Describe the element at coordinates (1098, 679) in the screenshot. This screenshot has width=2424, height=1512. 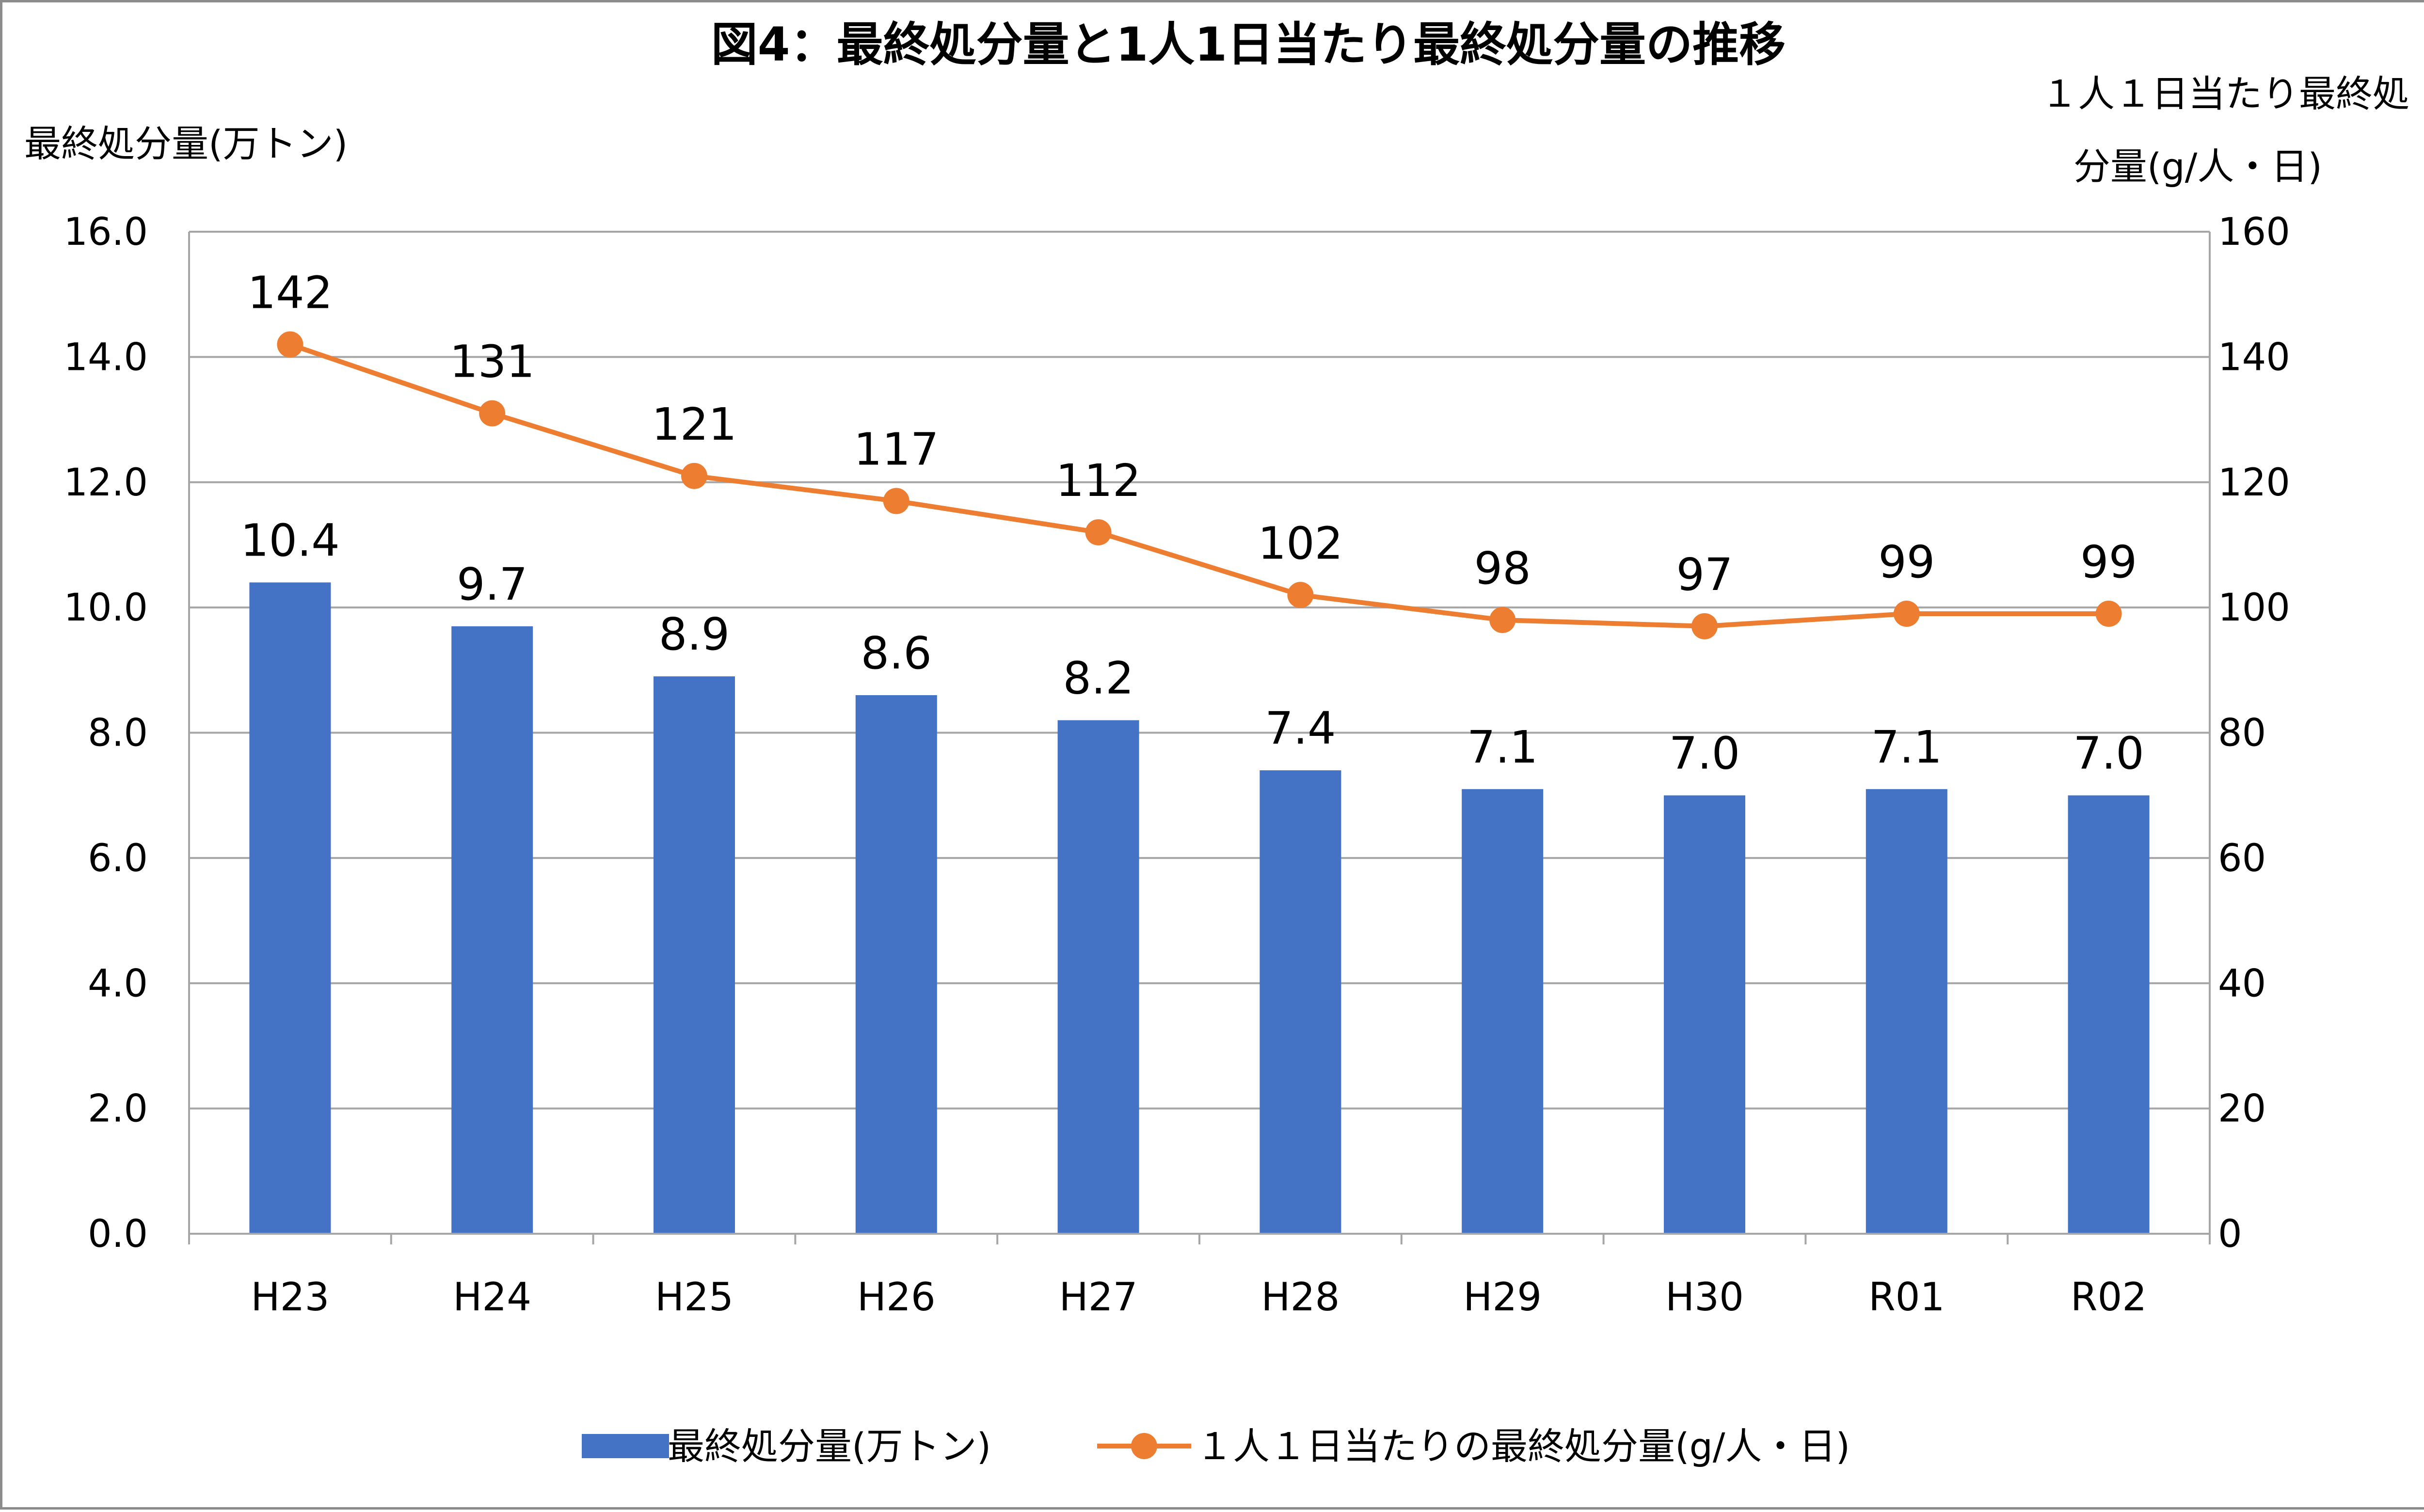
I see `bar-value-label: 8.2` at that location.